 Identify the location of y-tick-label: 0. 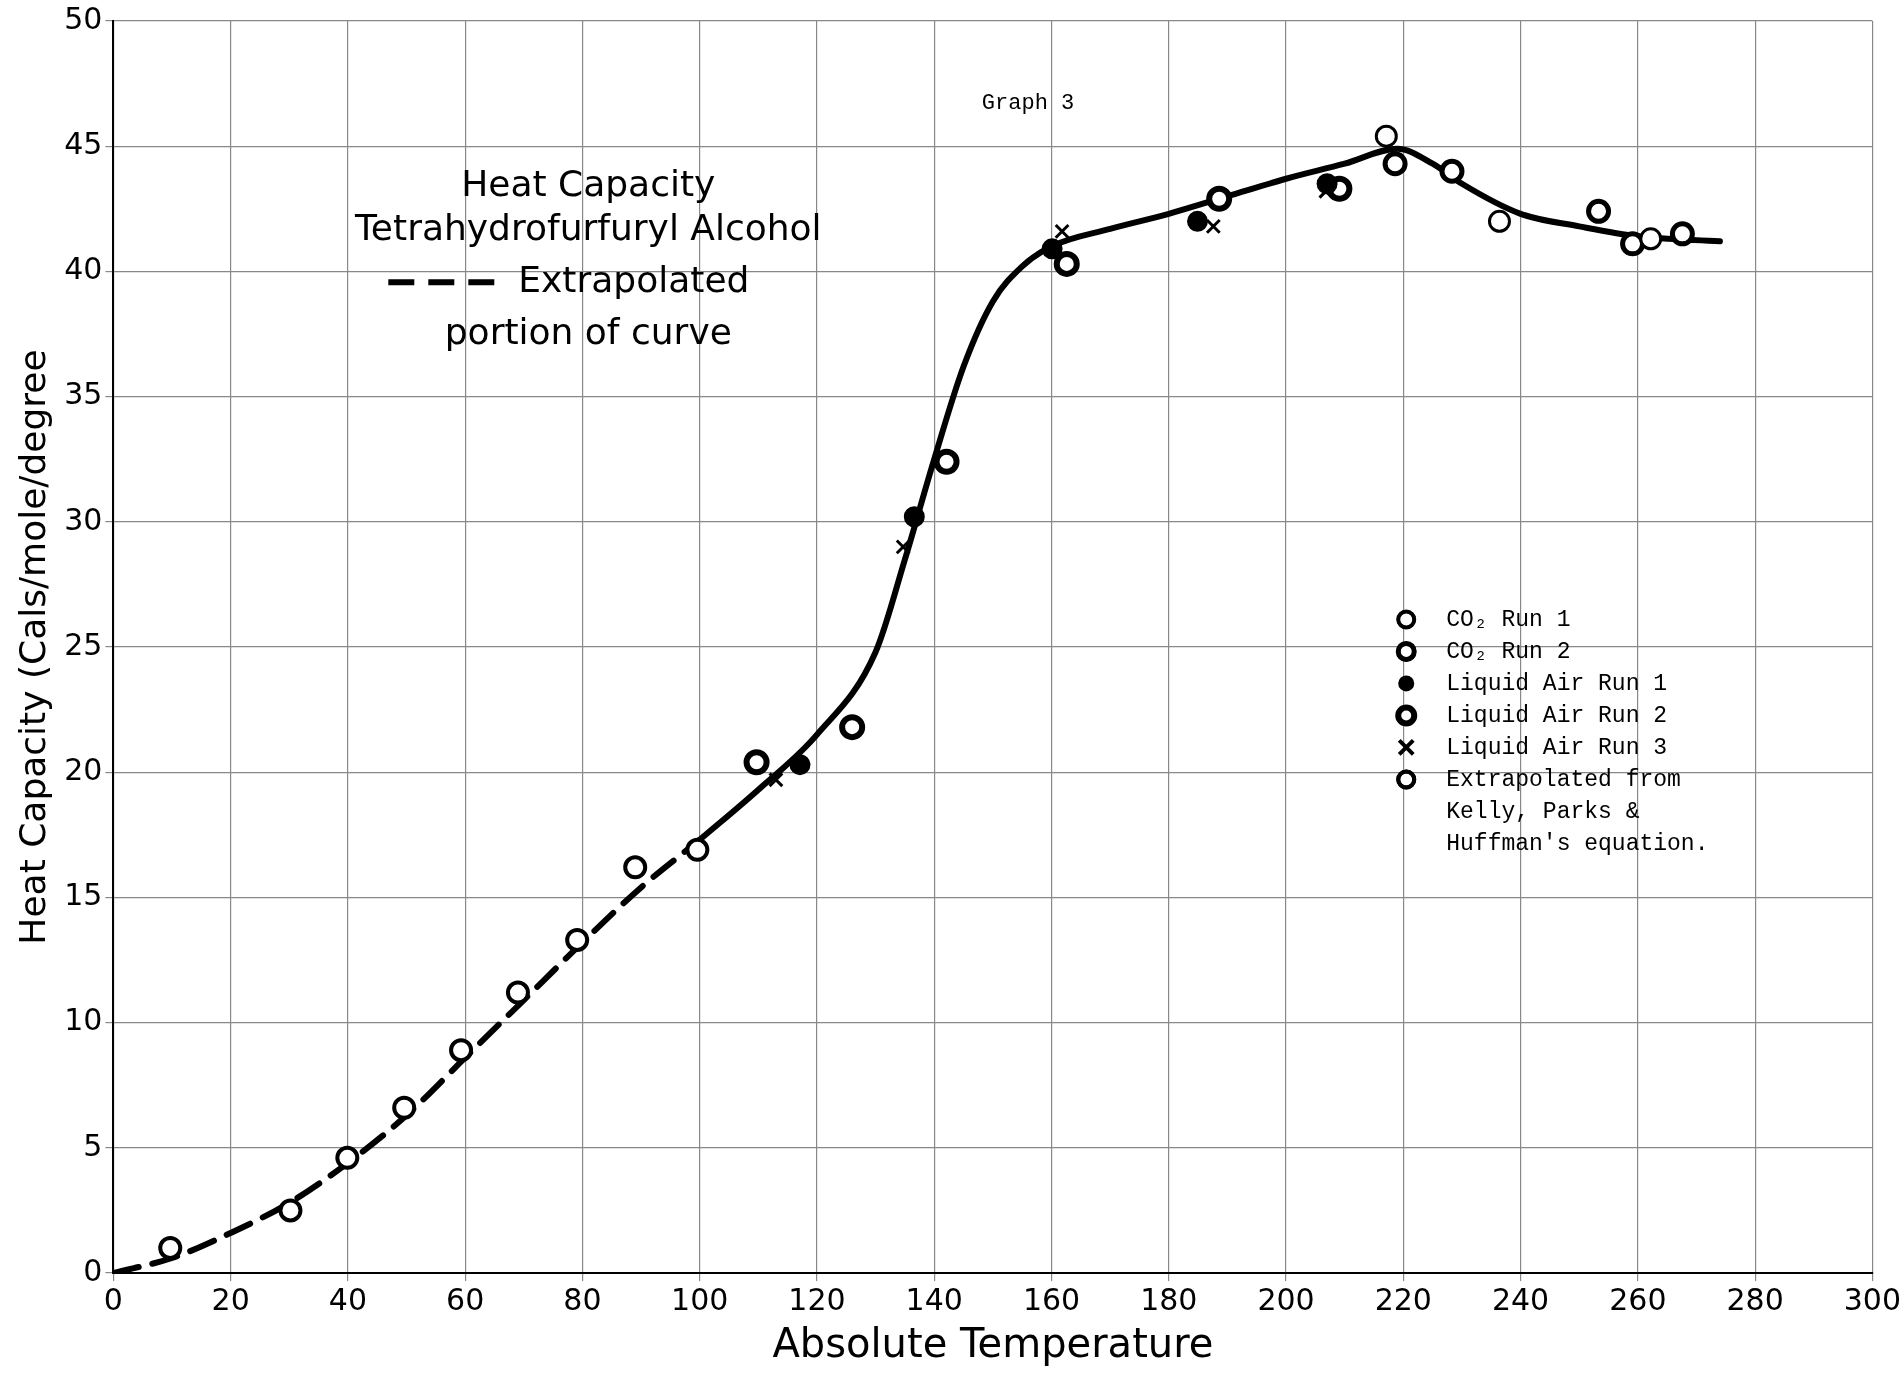
(93, 1270).